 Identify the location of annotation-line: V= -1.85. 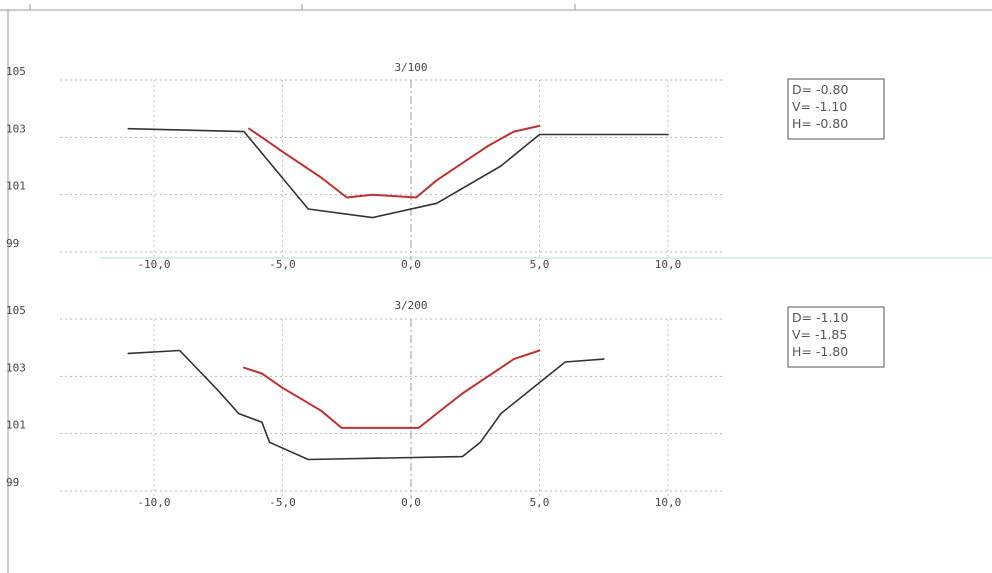
(819, 334).